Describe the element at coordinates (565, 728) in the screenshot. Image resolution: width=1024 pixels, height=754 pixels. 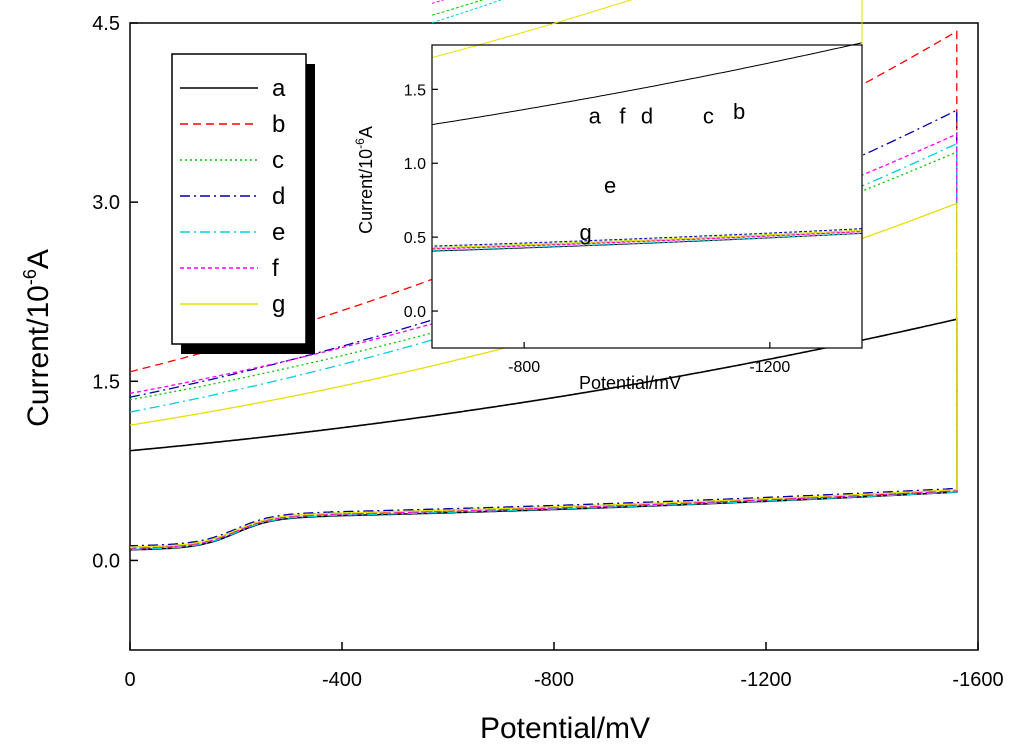
I see `x-axis-title: Potential/mV` at that location.